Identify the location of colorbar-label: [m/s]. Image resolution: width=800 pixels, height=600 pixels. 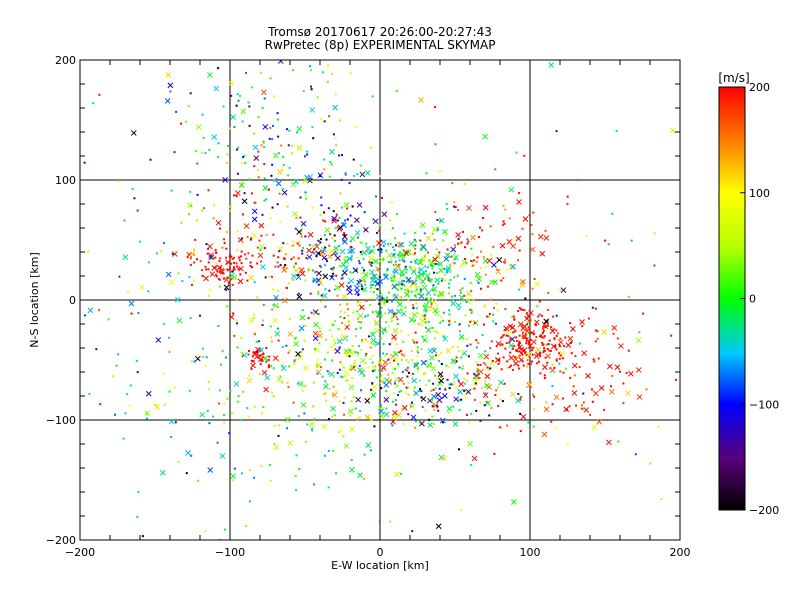
(733, 78).